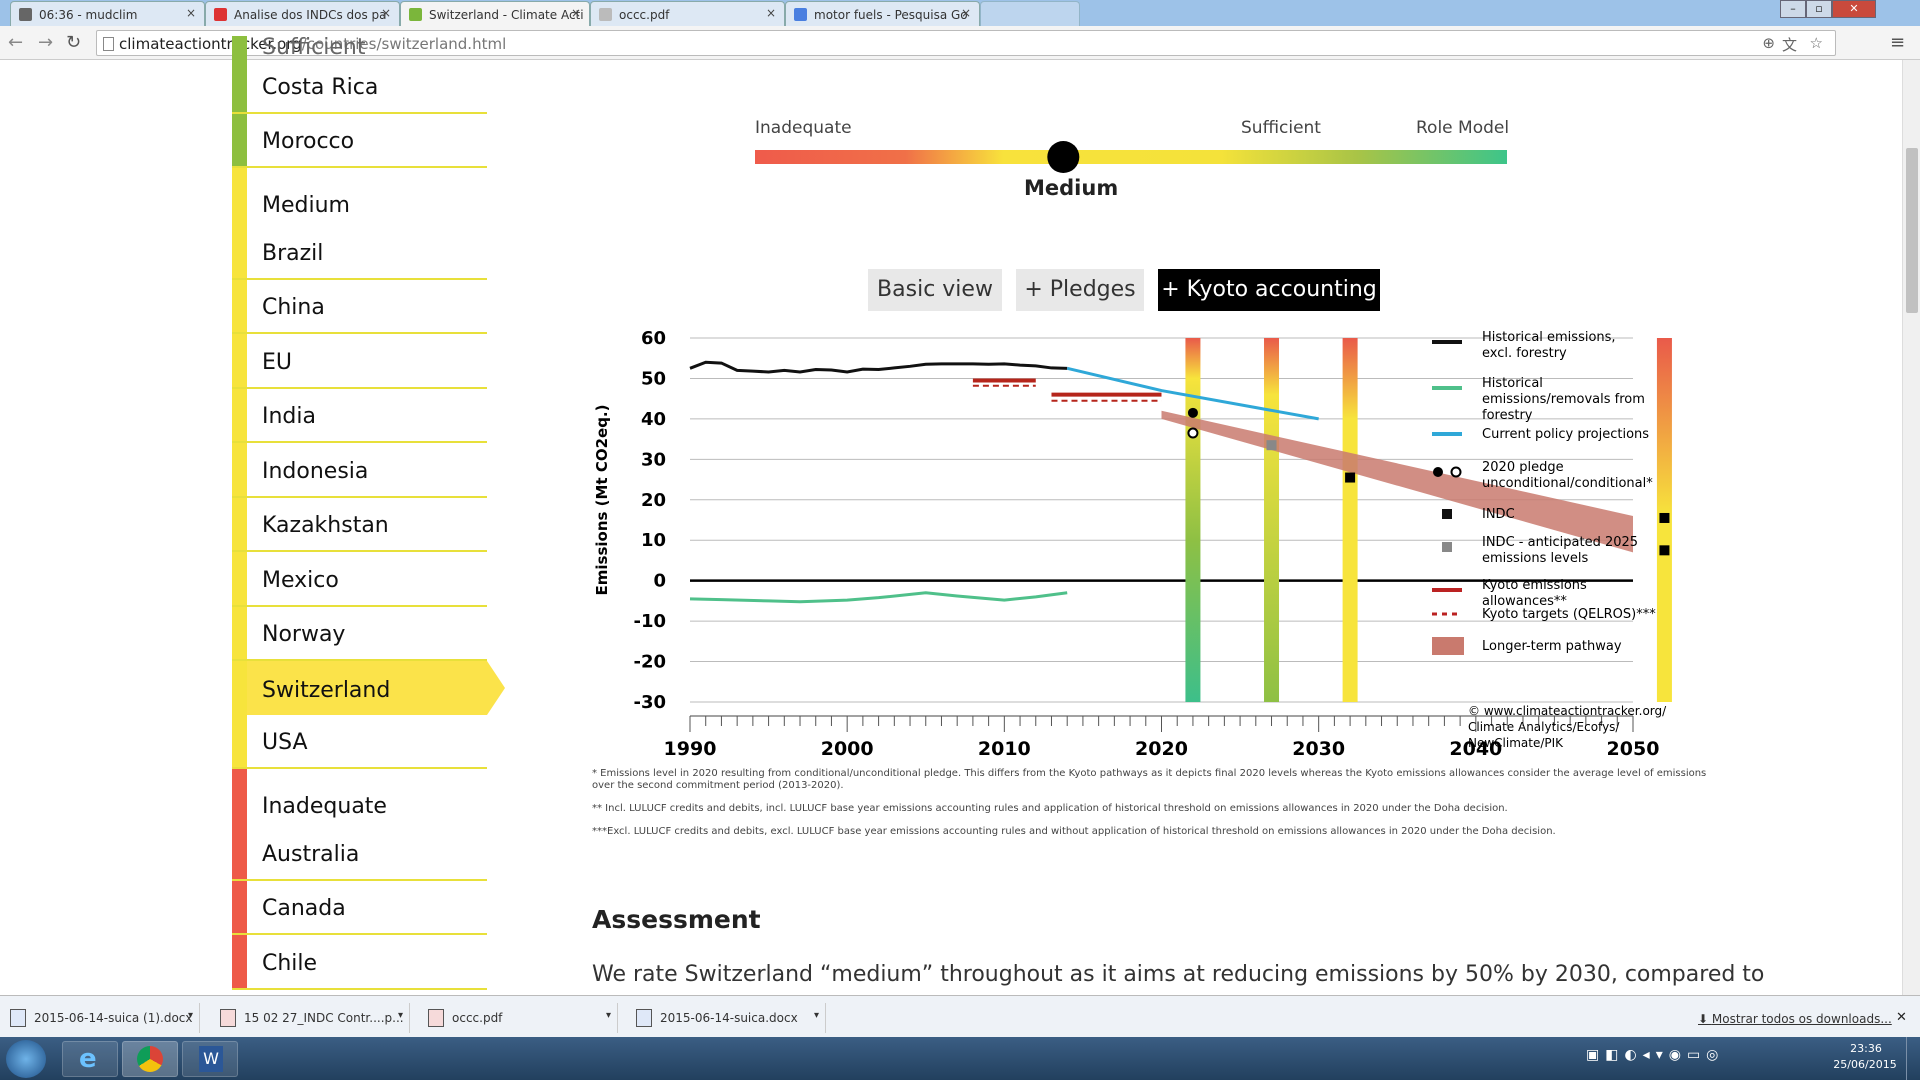 Image resolution: width=1920 pixels, height=1080 pixels. I want to click on star-icon: ☆, so click(1816, 43).